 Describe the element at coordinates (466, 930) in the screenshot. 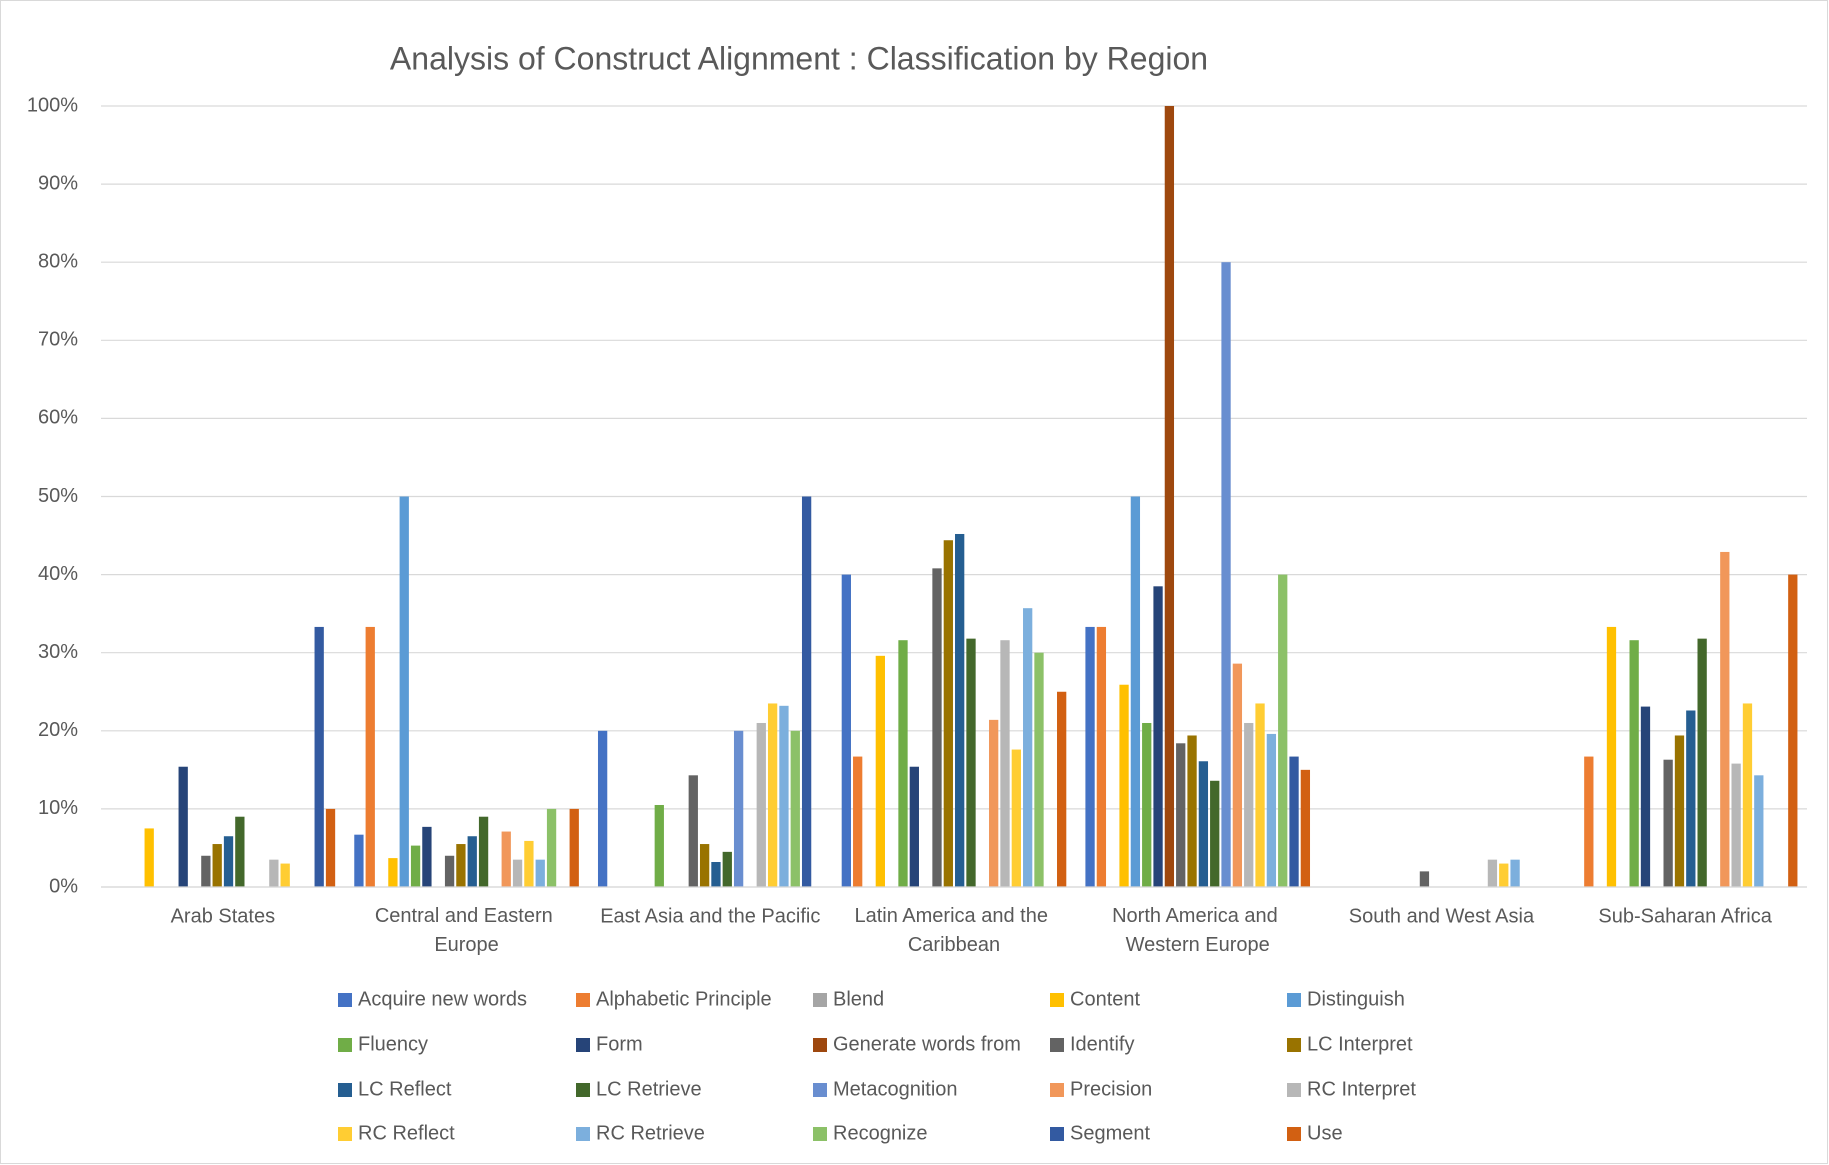

I see `x-tick-label: Central and Eastern Europe` at that location.